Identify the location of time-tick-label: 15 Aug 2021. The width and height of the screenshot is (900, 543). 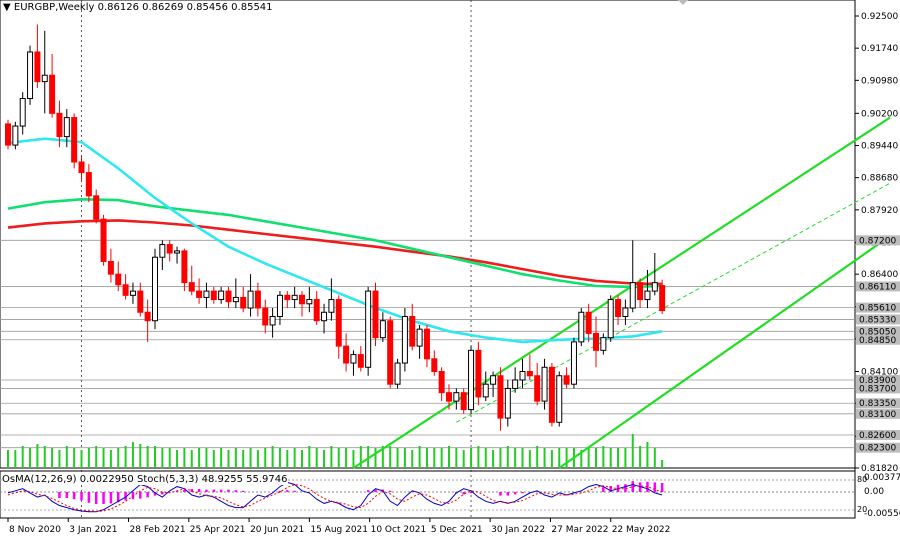
(339, 530).